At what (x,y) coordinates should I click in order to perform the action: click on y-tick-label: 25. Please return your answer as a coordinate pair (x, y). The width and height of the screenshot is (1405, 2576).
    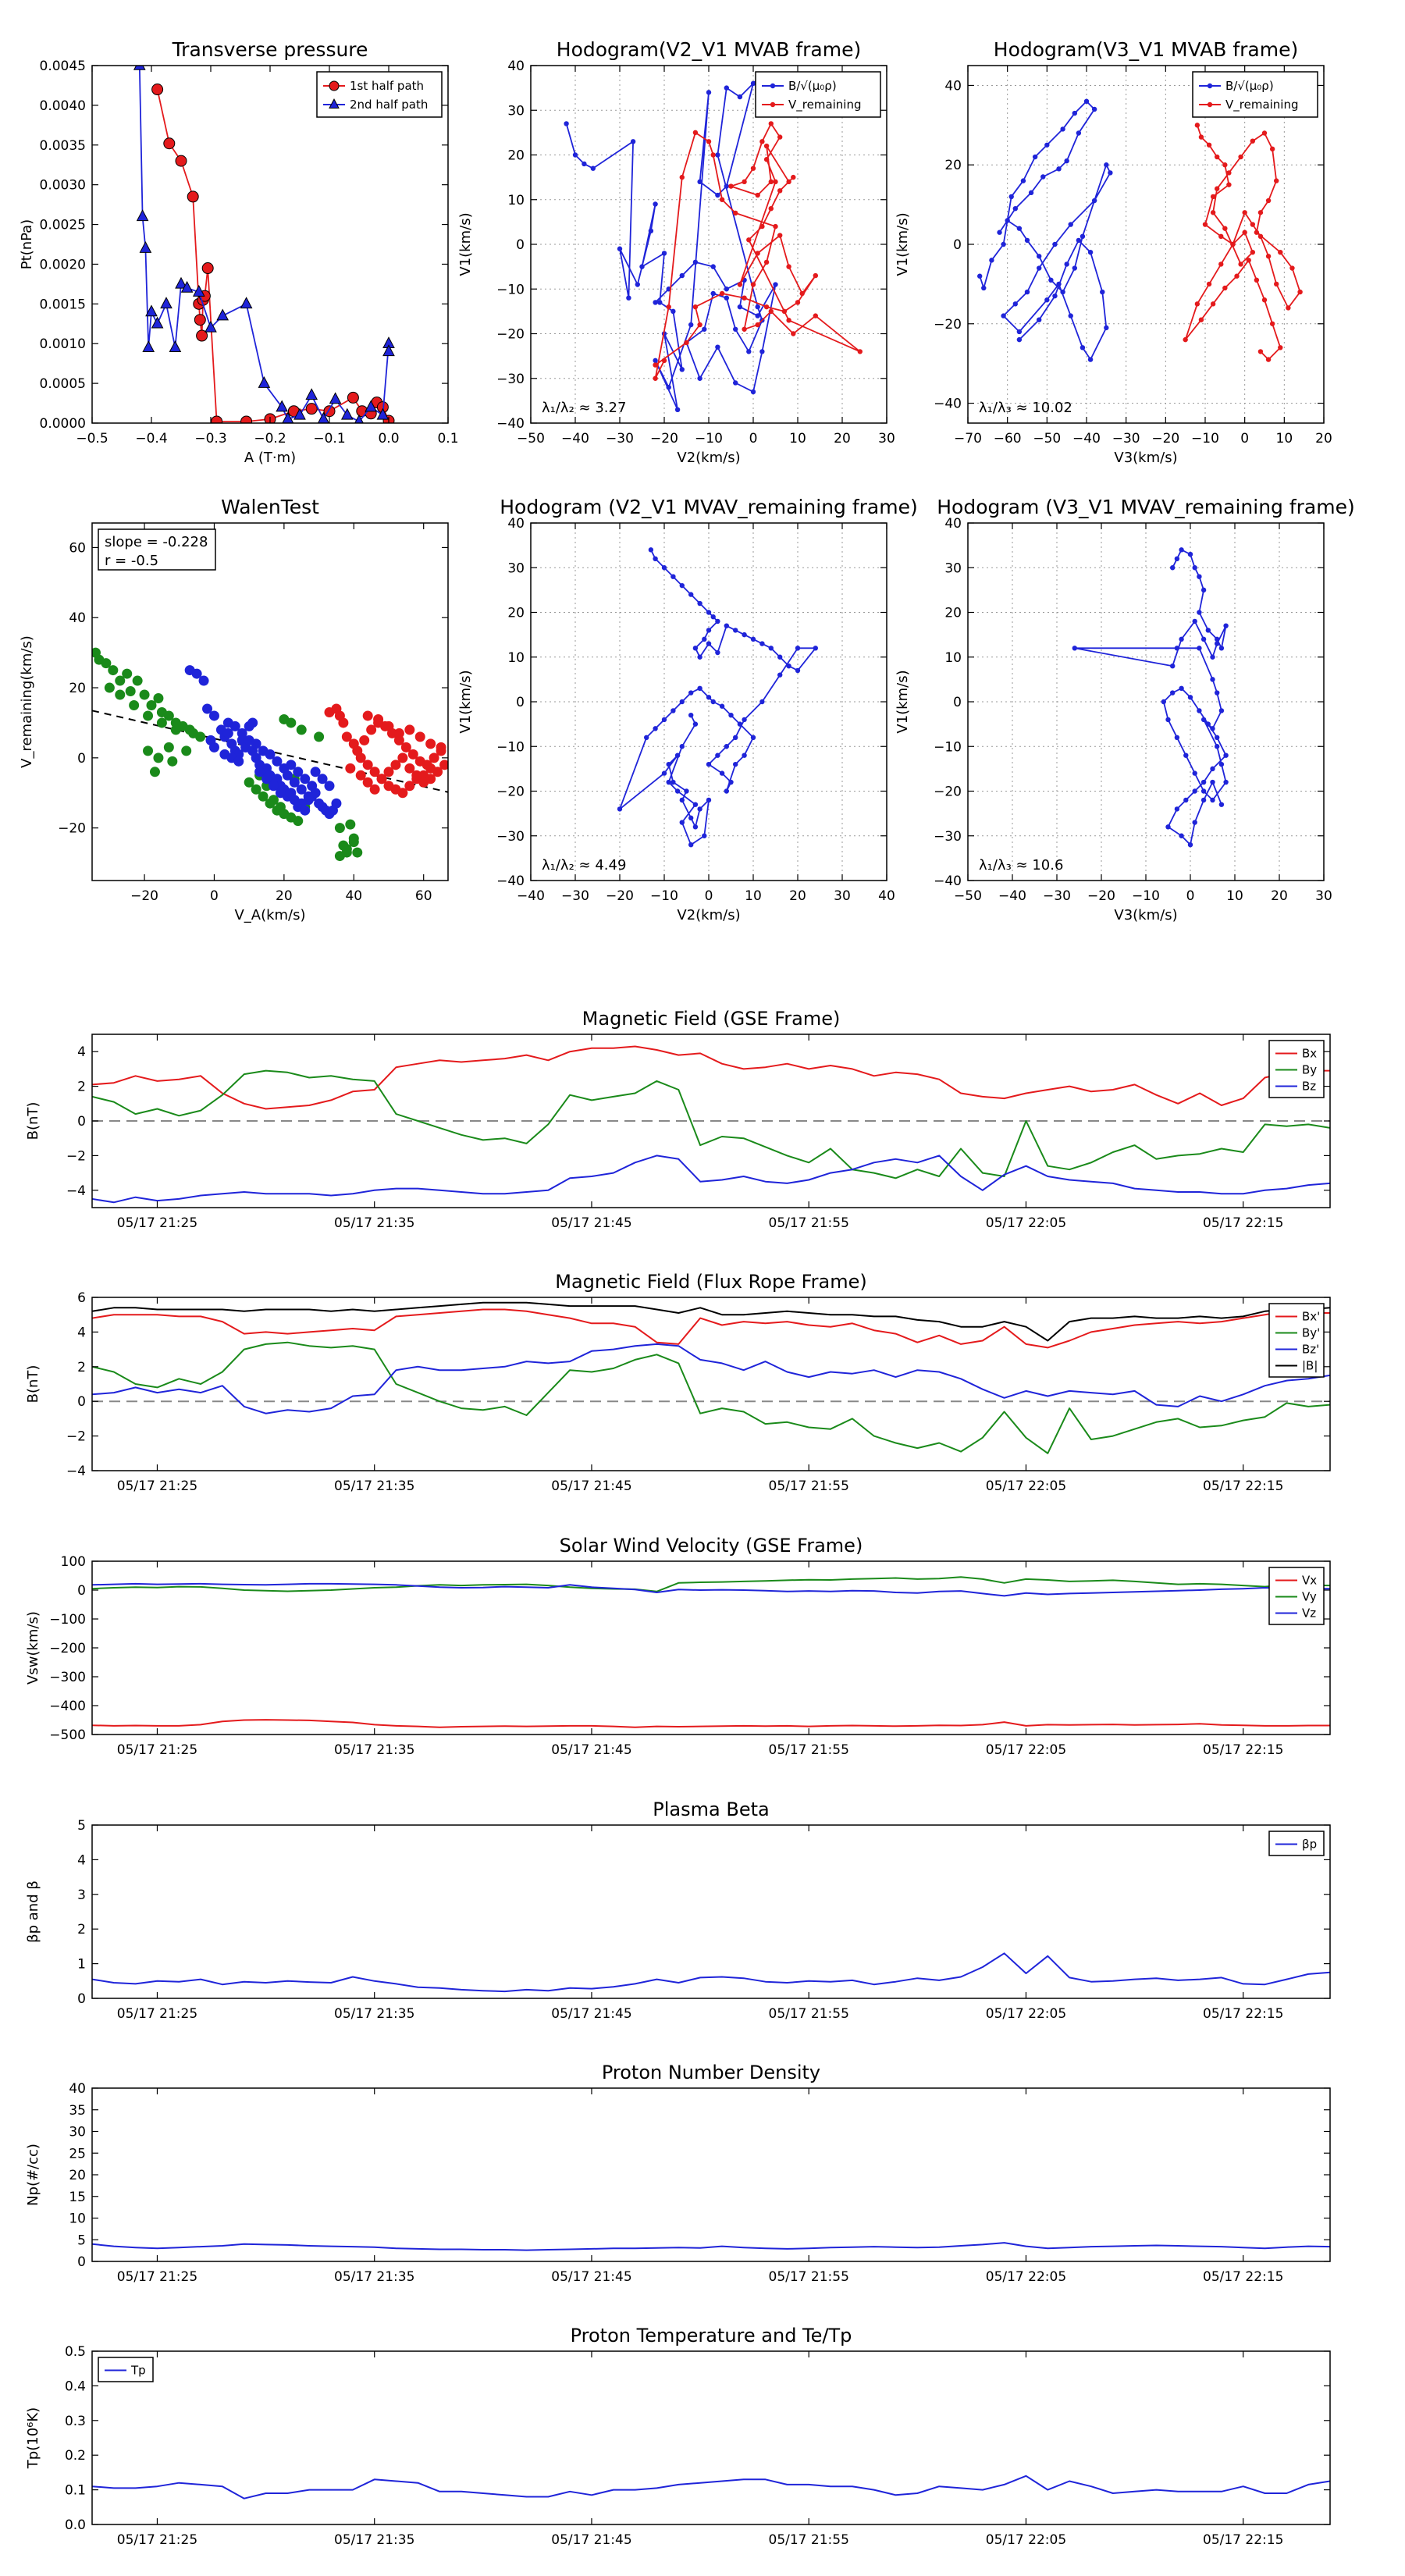
    Looking at the image, I should click on (77, 2153).